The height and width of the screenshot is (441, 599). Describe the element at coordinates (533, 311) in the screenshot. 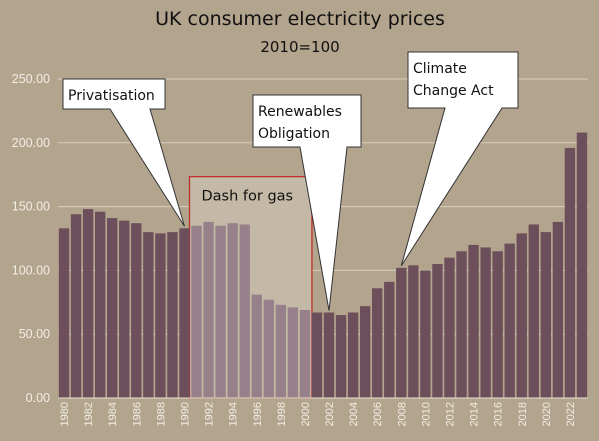

I see `bar-2019` at that location.